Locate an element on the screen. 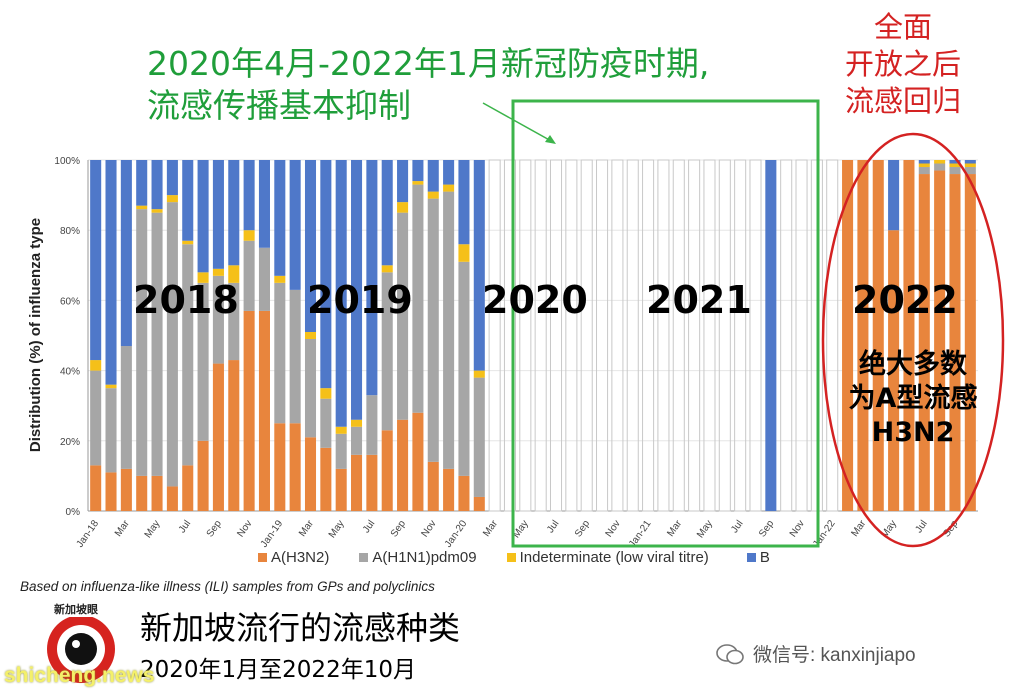 The height and width of the screenshot is (697, 1019). year-label-2018: 2018 is located at coordinates (186, 300).